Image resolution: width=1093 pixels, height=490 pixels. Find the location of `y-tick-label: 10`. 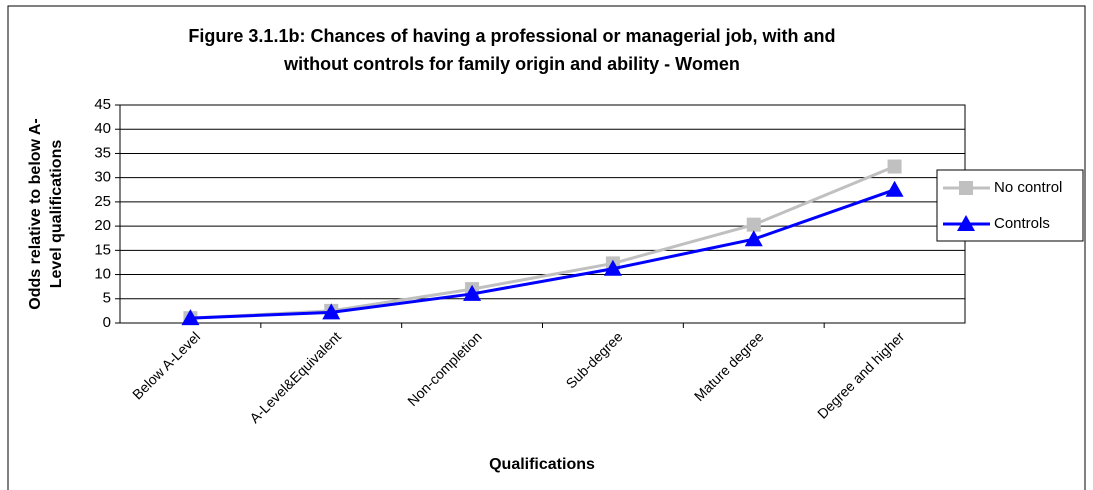

y-tick-label: 10 is located at coordinates (102, 274).